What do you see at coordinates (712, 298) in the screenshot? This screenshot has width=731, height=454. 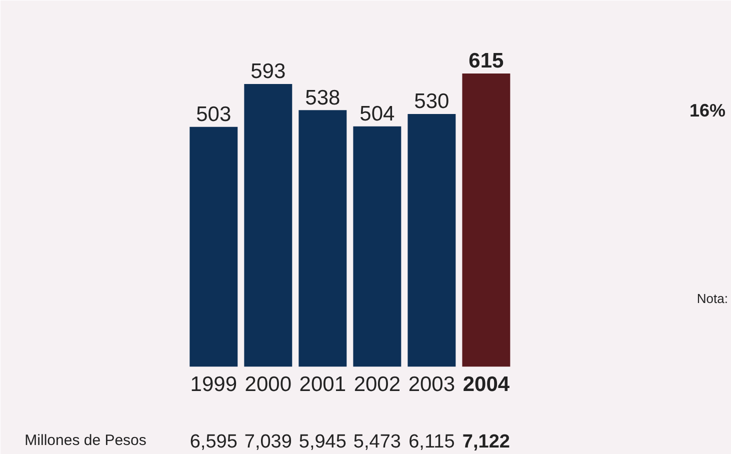 I see `text: Nota:` at bounding box center [712, 298].